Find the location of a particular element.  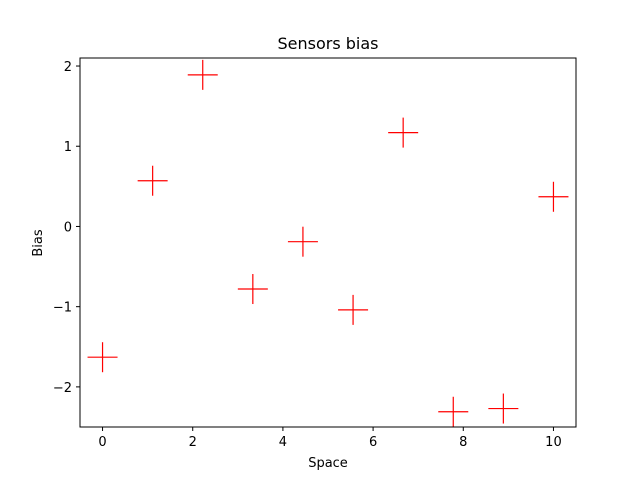

x-tick-label: 0 is located at coordinates (102, 442).